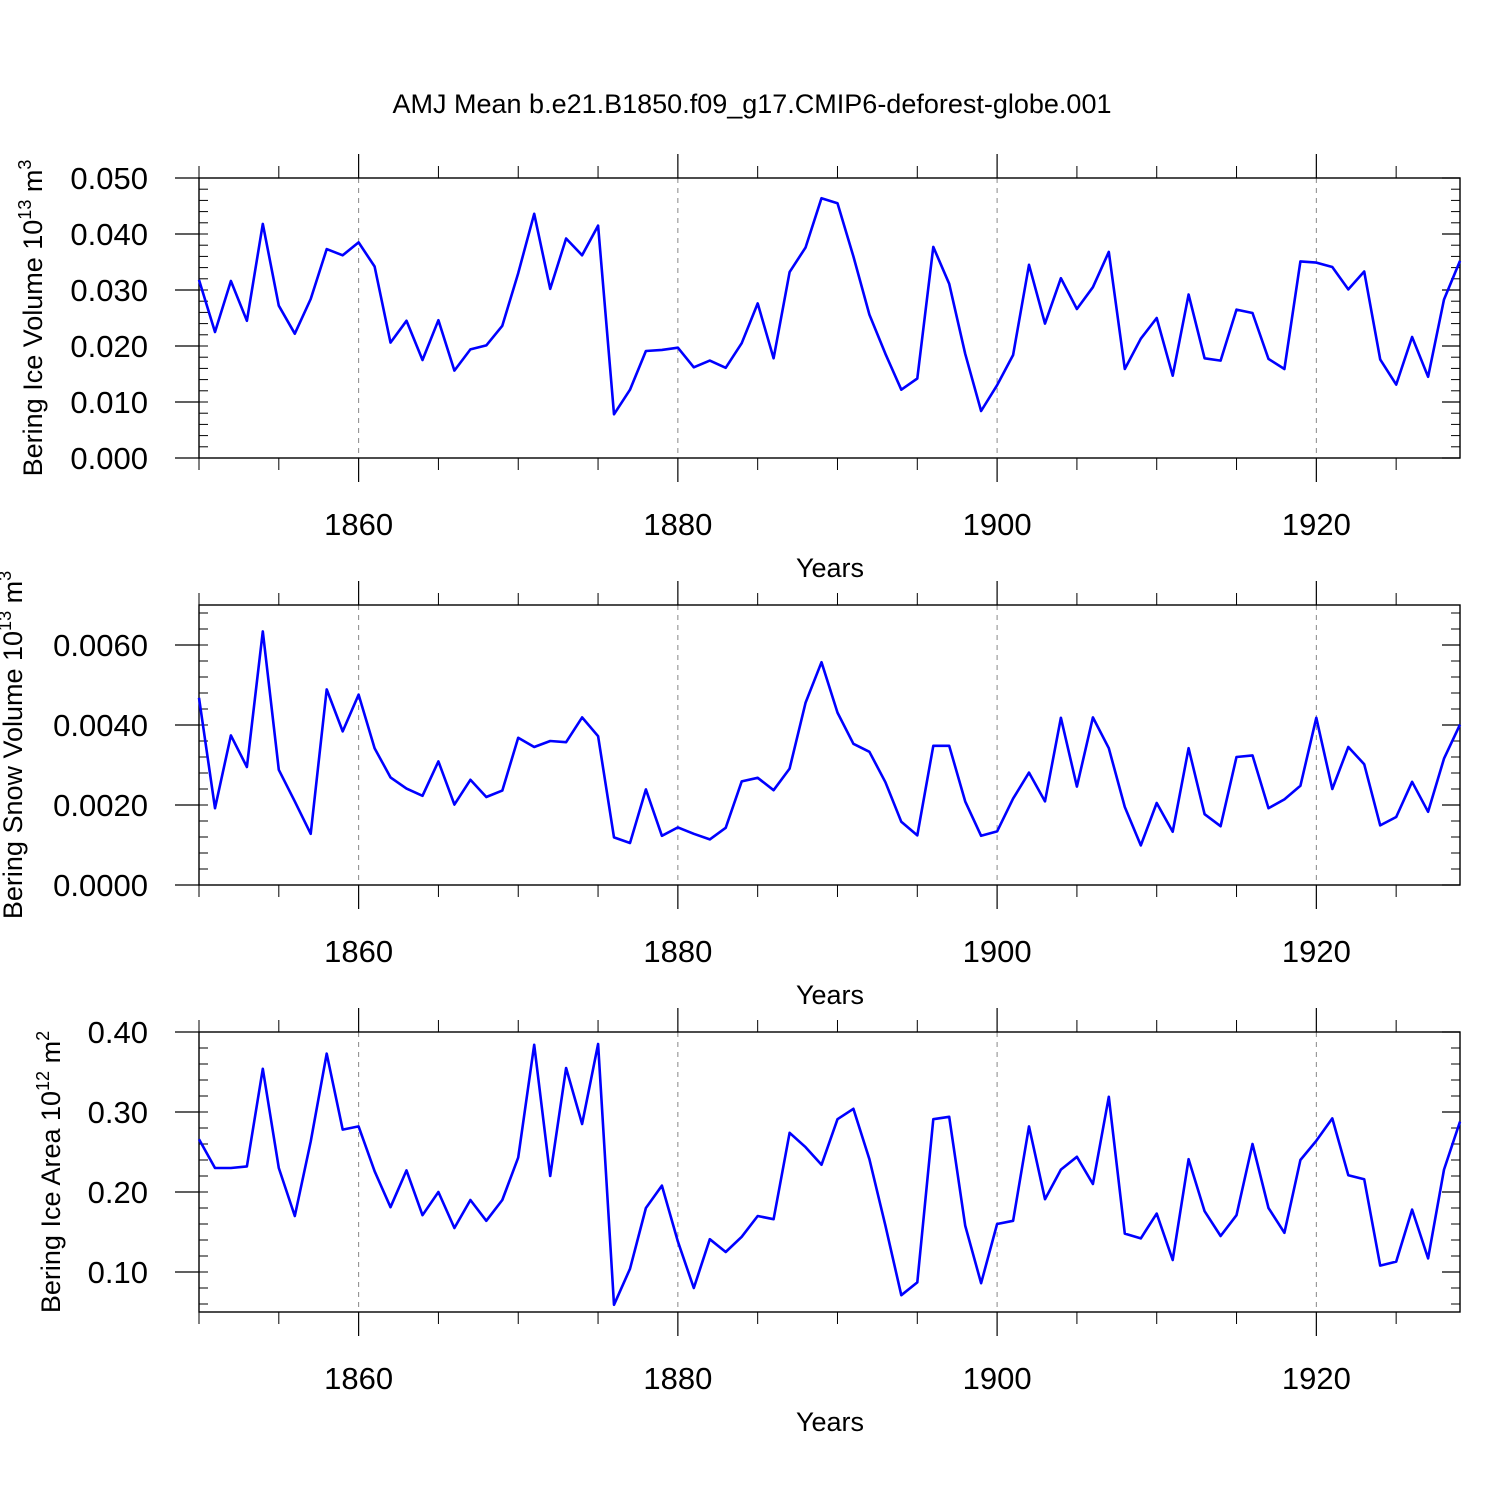 Image resolution: width=1500 pixels, height=1500 pixels. Describe the element at coordinates (31, 318) in the screenshot. I see `y-axis-label: Bering Ice Volume 1013 m3` at that location.